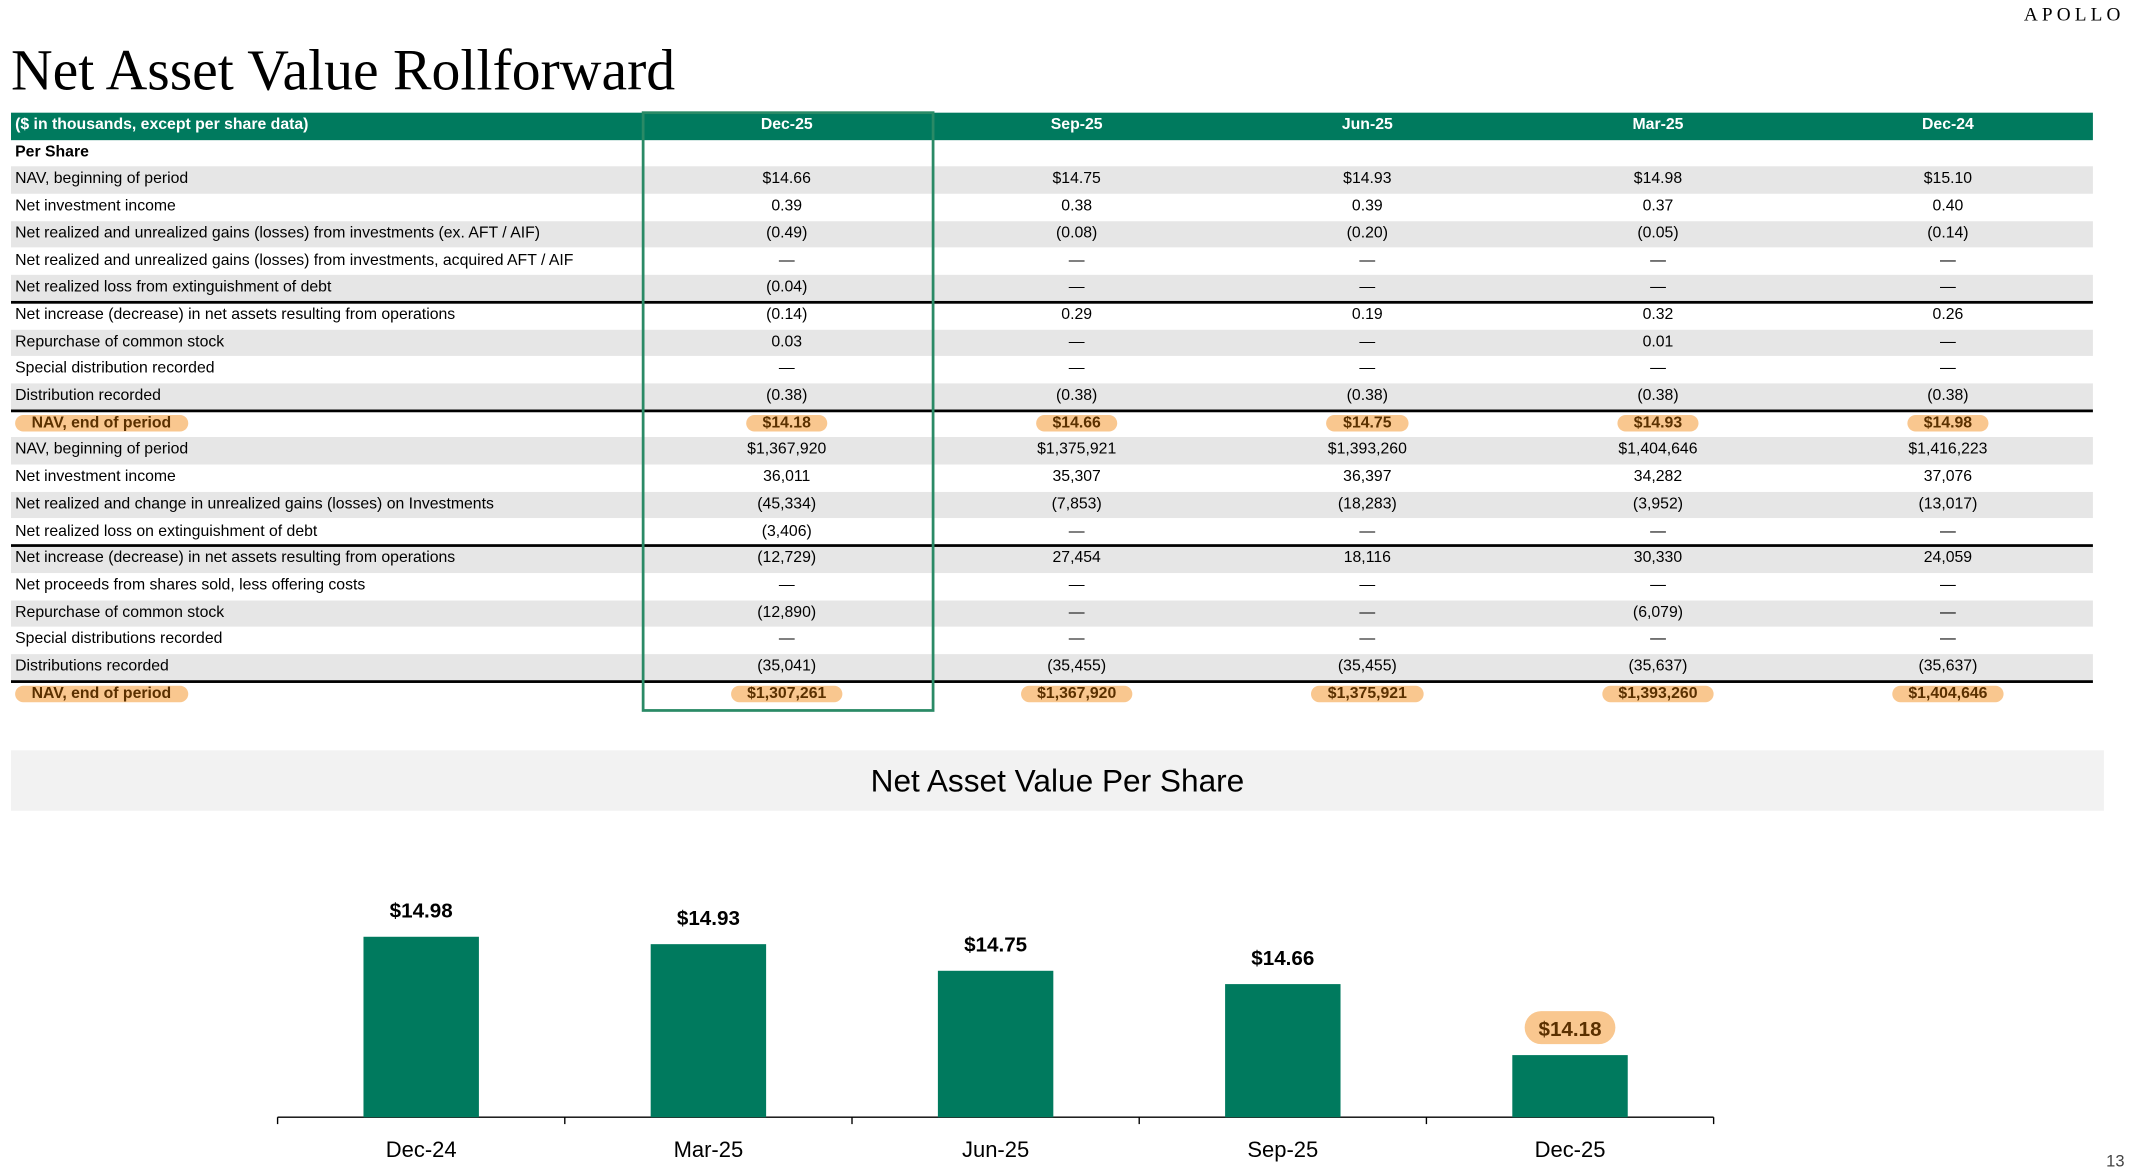 The width and height of the screenshot is (2130, 1171). Describe the element at coordinates (101, 423) in the screenshot. I see `row-label: NAV, end of period` at that location.